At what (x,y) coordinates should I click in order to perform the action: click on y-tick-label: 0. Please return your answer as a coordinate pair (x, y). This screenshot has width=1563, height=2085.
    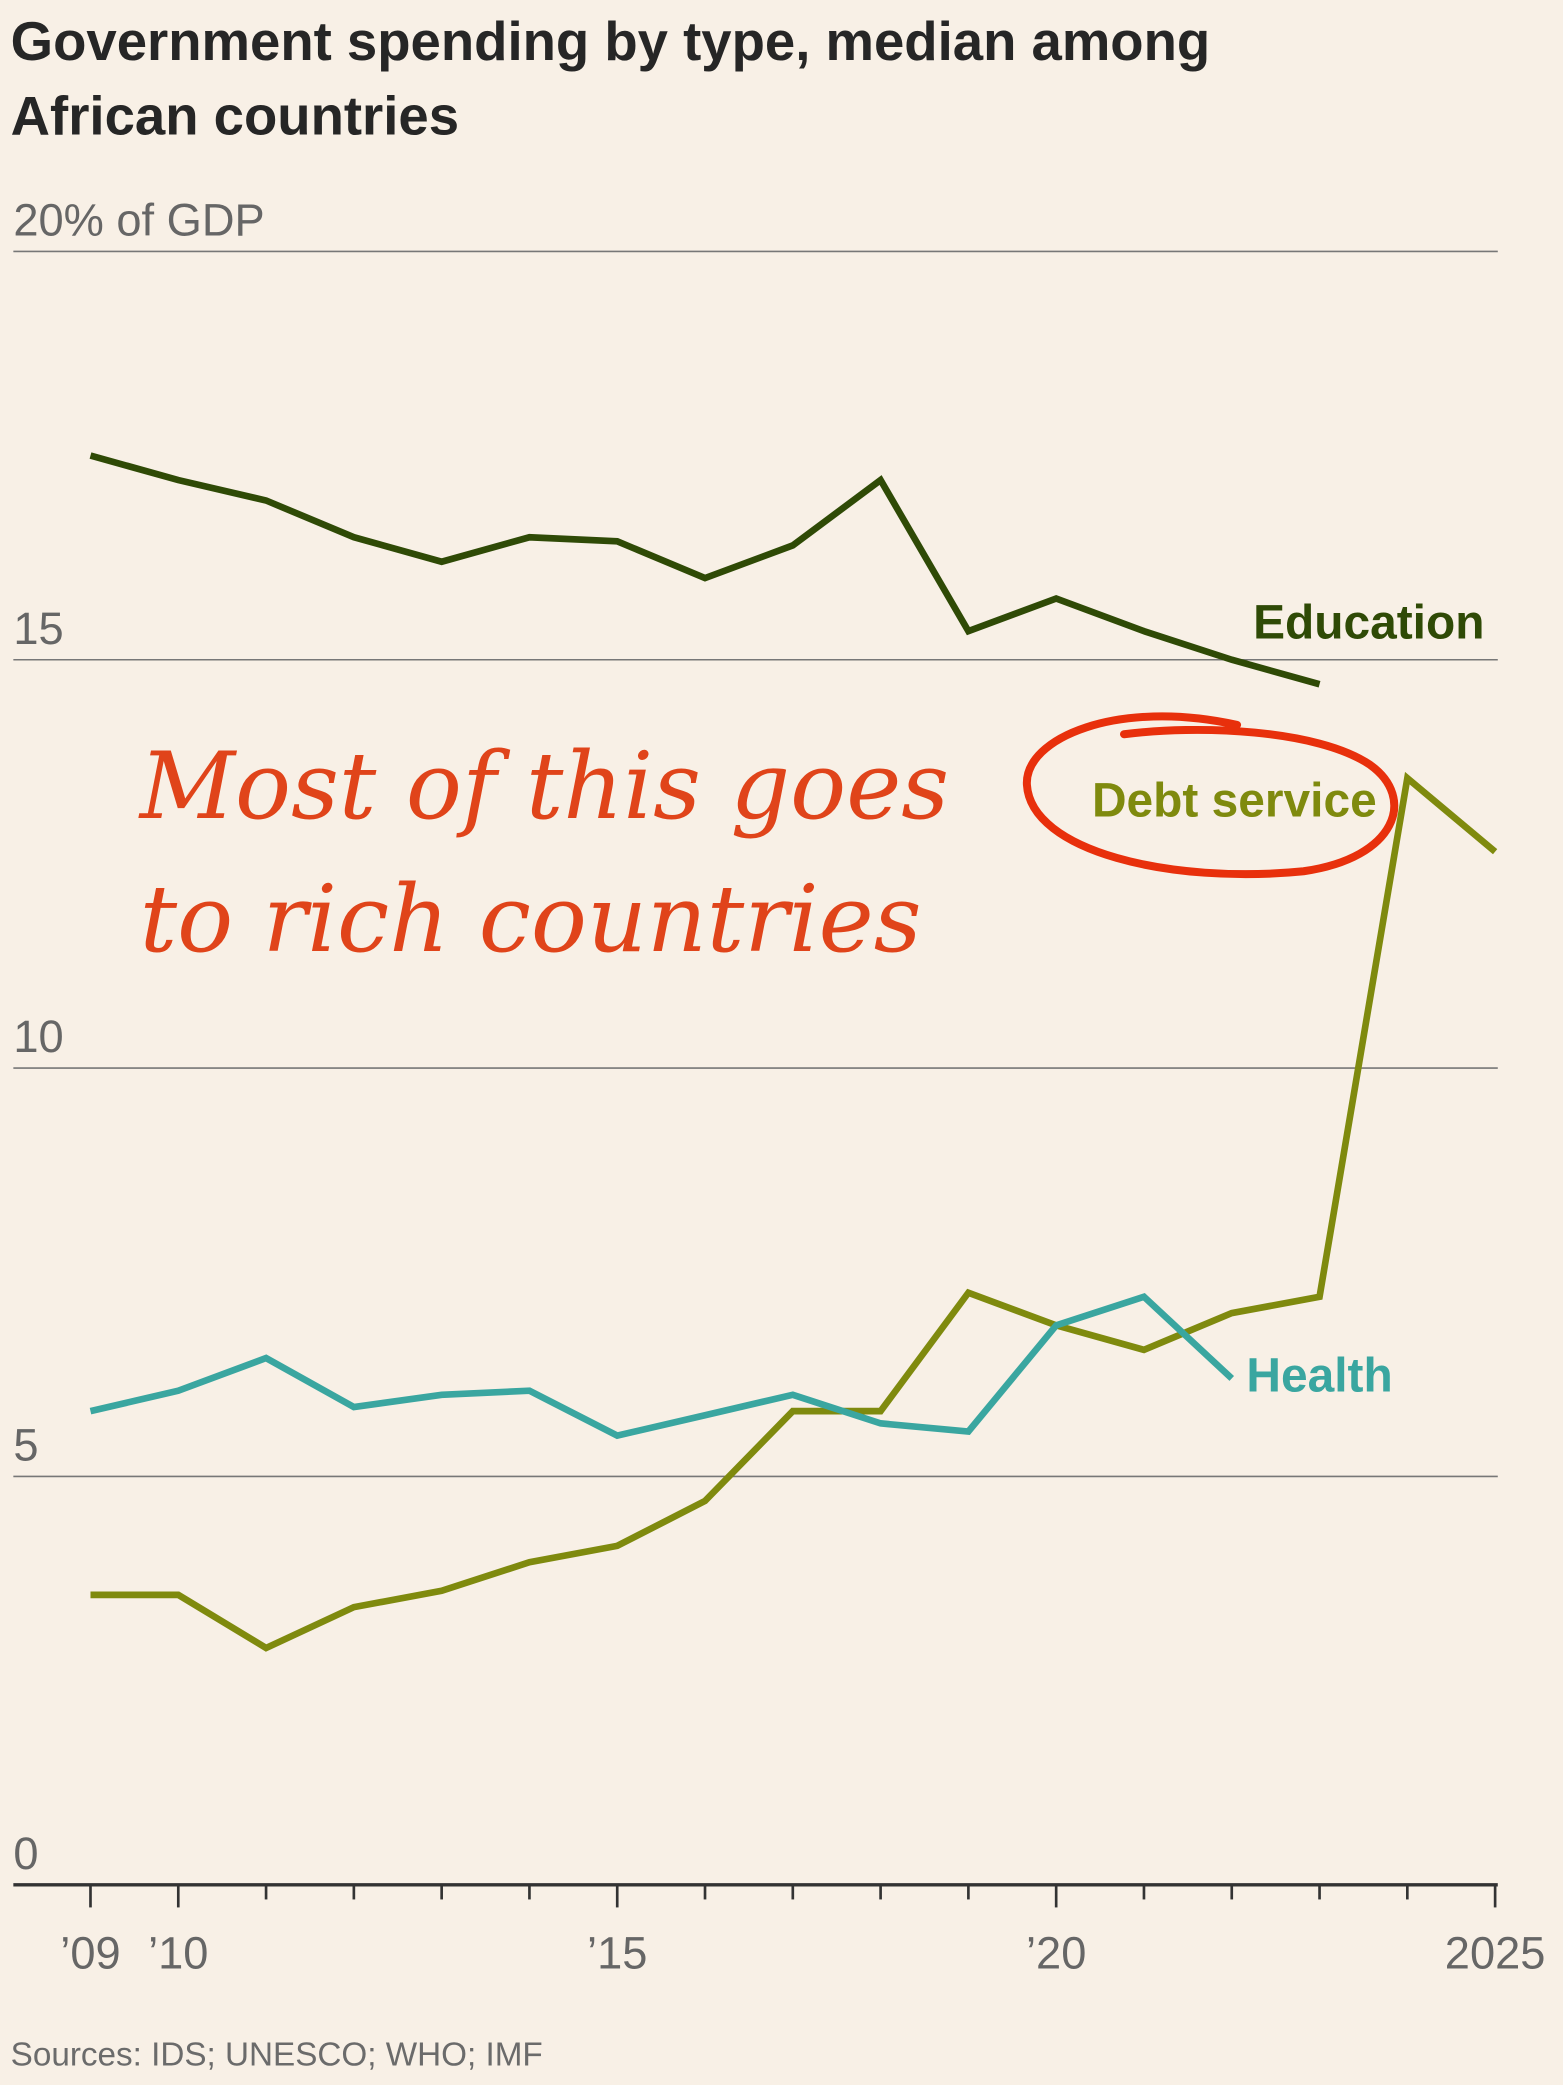
    Looking at the image, I should click on (25, 1853).